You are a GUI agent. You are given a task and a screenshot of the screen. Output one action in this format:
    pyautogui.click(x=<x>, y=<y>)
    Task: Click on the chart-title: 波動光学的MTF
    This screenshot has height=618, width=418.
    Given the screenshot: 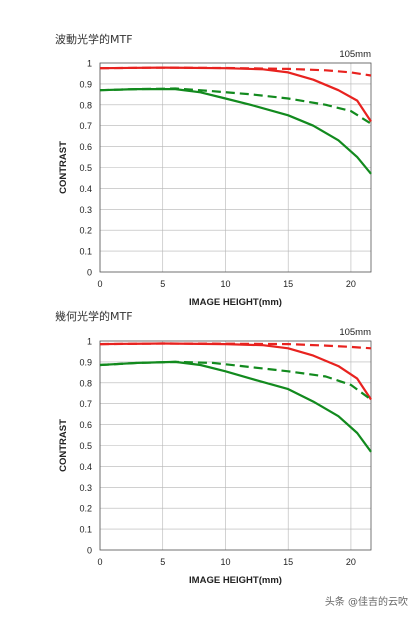 What is the action you would take?
    pyautogui.click(x=94, y=39)
    